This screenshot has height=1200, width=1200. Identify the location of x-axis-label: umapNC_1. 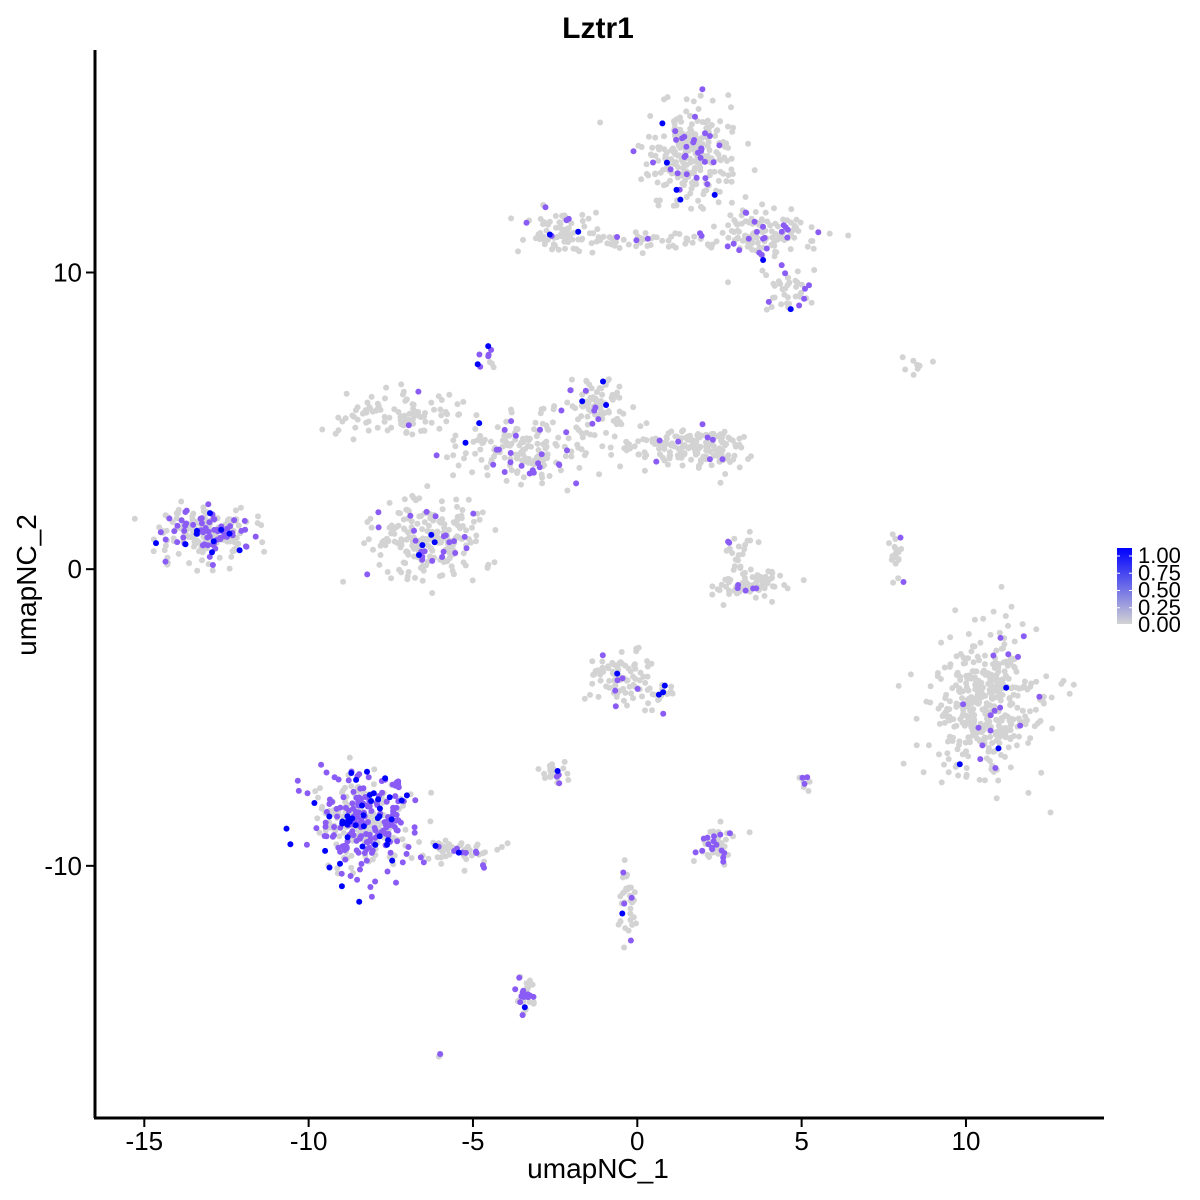
(598, 1168).